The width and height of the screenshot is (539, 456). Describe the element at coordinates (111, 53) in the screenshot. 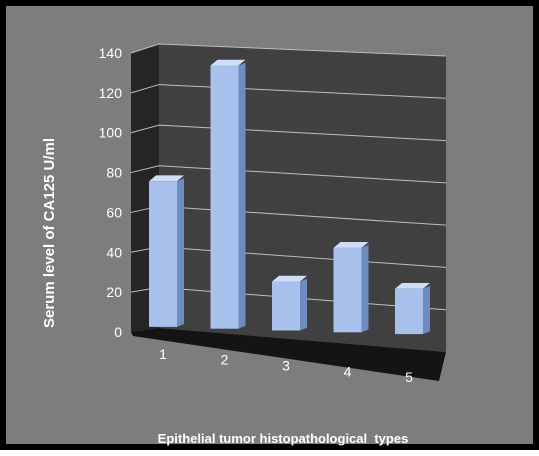

I see `y-tick-label: 140` at that location.